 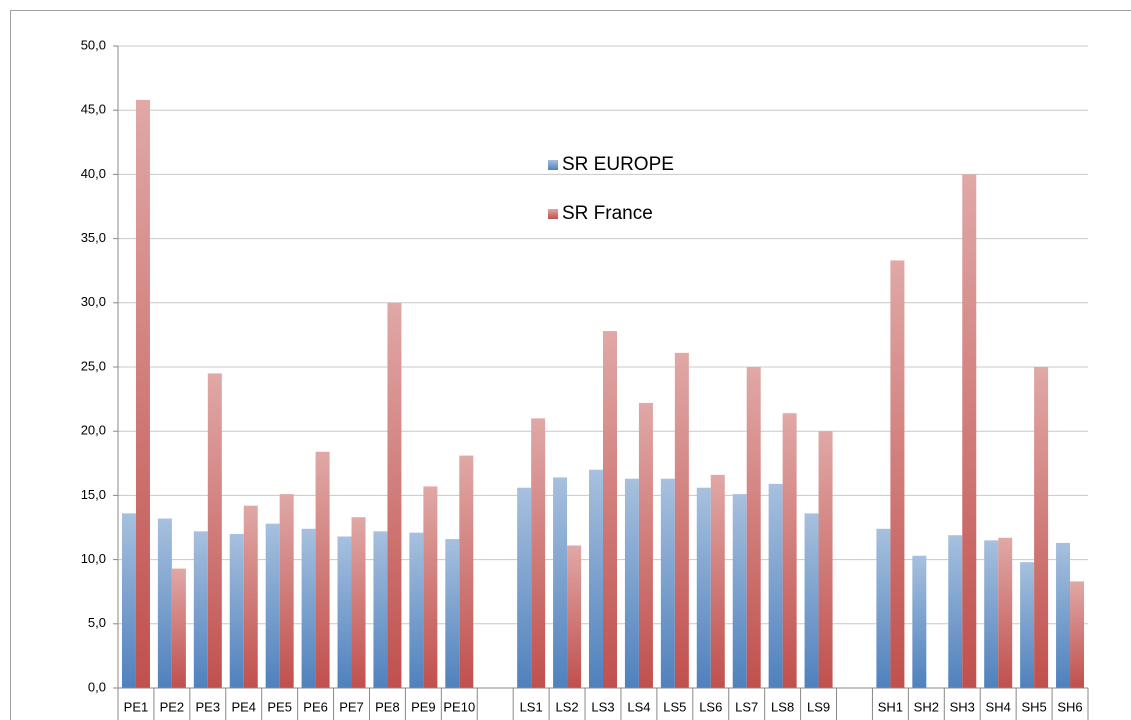 What do you see at coordinates (93, 173) in the screenshot?
I see `y-tick-label: 40,0` at bounding box center [93, 173].